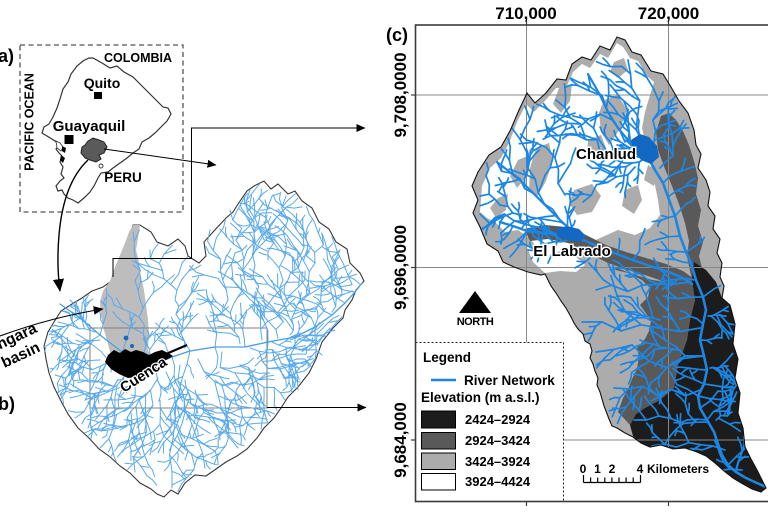 The width and height of the screenshot is (768, 512). I want to click on svg-text: Elevation (m a.s.l.), so click(480, 397).